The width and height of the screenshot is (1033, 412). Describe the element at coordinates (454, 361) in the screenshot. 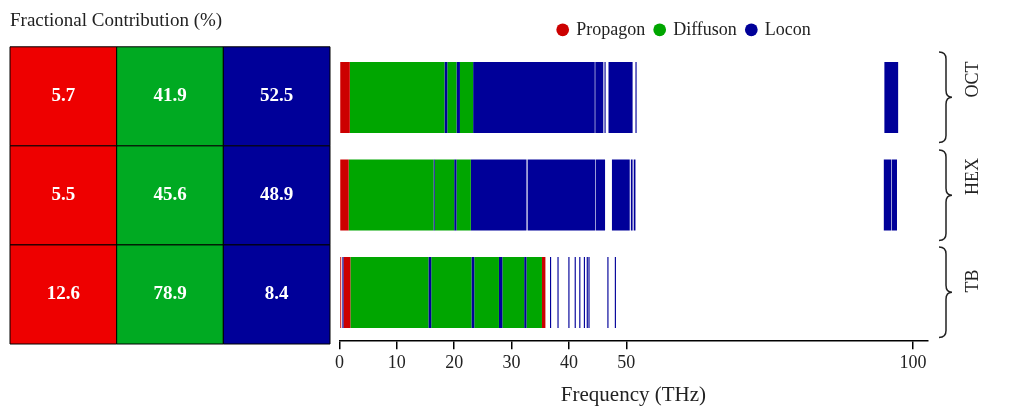

I see `x-tick-label: 20` at that location.